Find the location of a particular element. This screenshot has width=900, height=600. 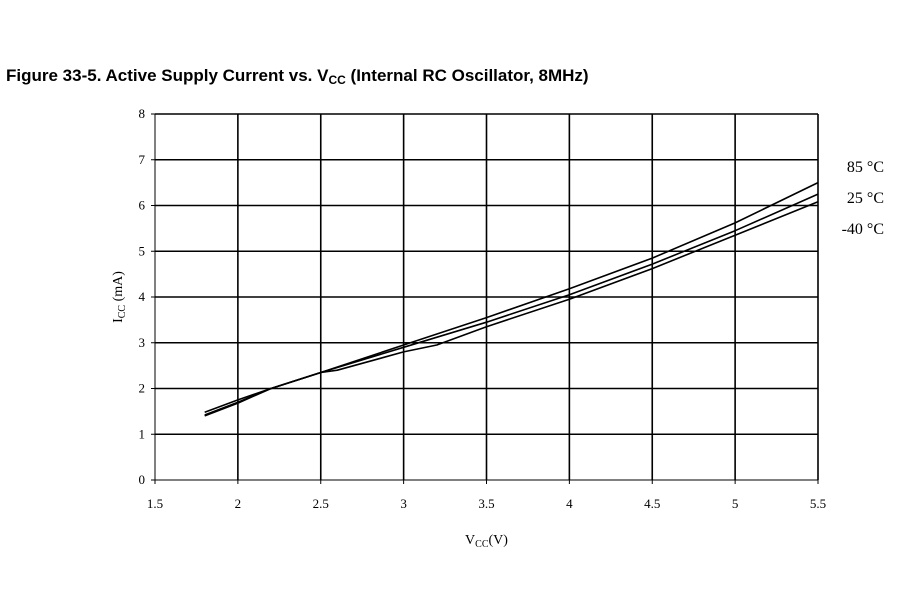

x-tick-label: 3 is located at coordinates (403, 503).